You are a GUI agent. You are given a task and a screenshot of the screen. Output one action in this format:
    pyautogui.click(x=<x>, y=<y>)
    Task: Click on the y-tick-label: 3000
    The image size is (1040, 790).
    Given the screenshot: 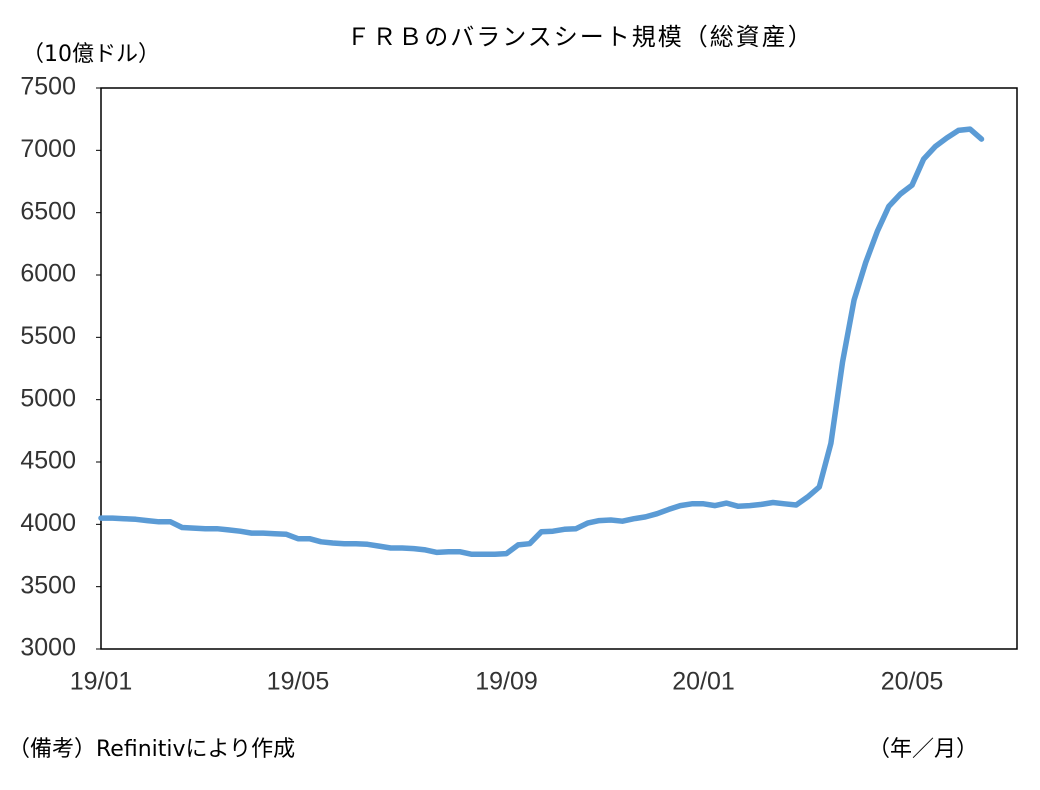 What is the action you would take?
    pyautogui.click(x=48, y=648)
    